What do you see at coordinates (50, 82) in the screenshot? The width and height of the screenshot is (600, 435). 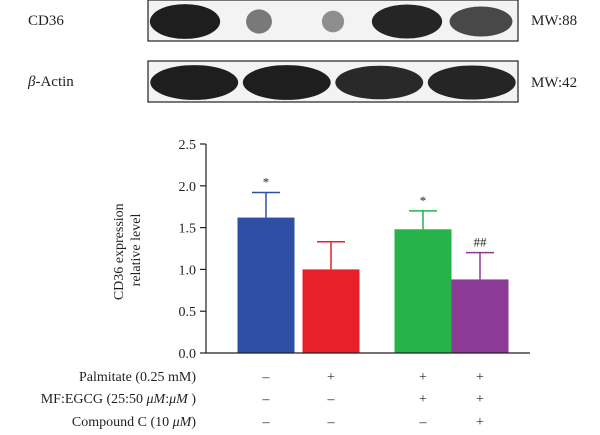 I see `blot-actin-label: β-Actin` at bounding box center [50, 82].